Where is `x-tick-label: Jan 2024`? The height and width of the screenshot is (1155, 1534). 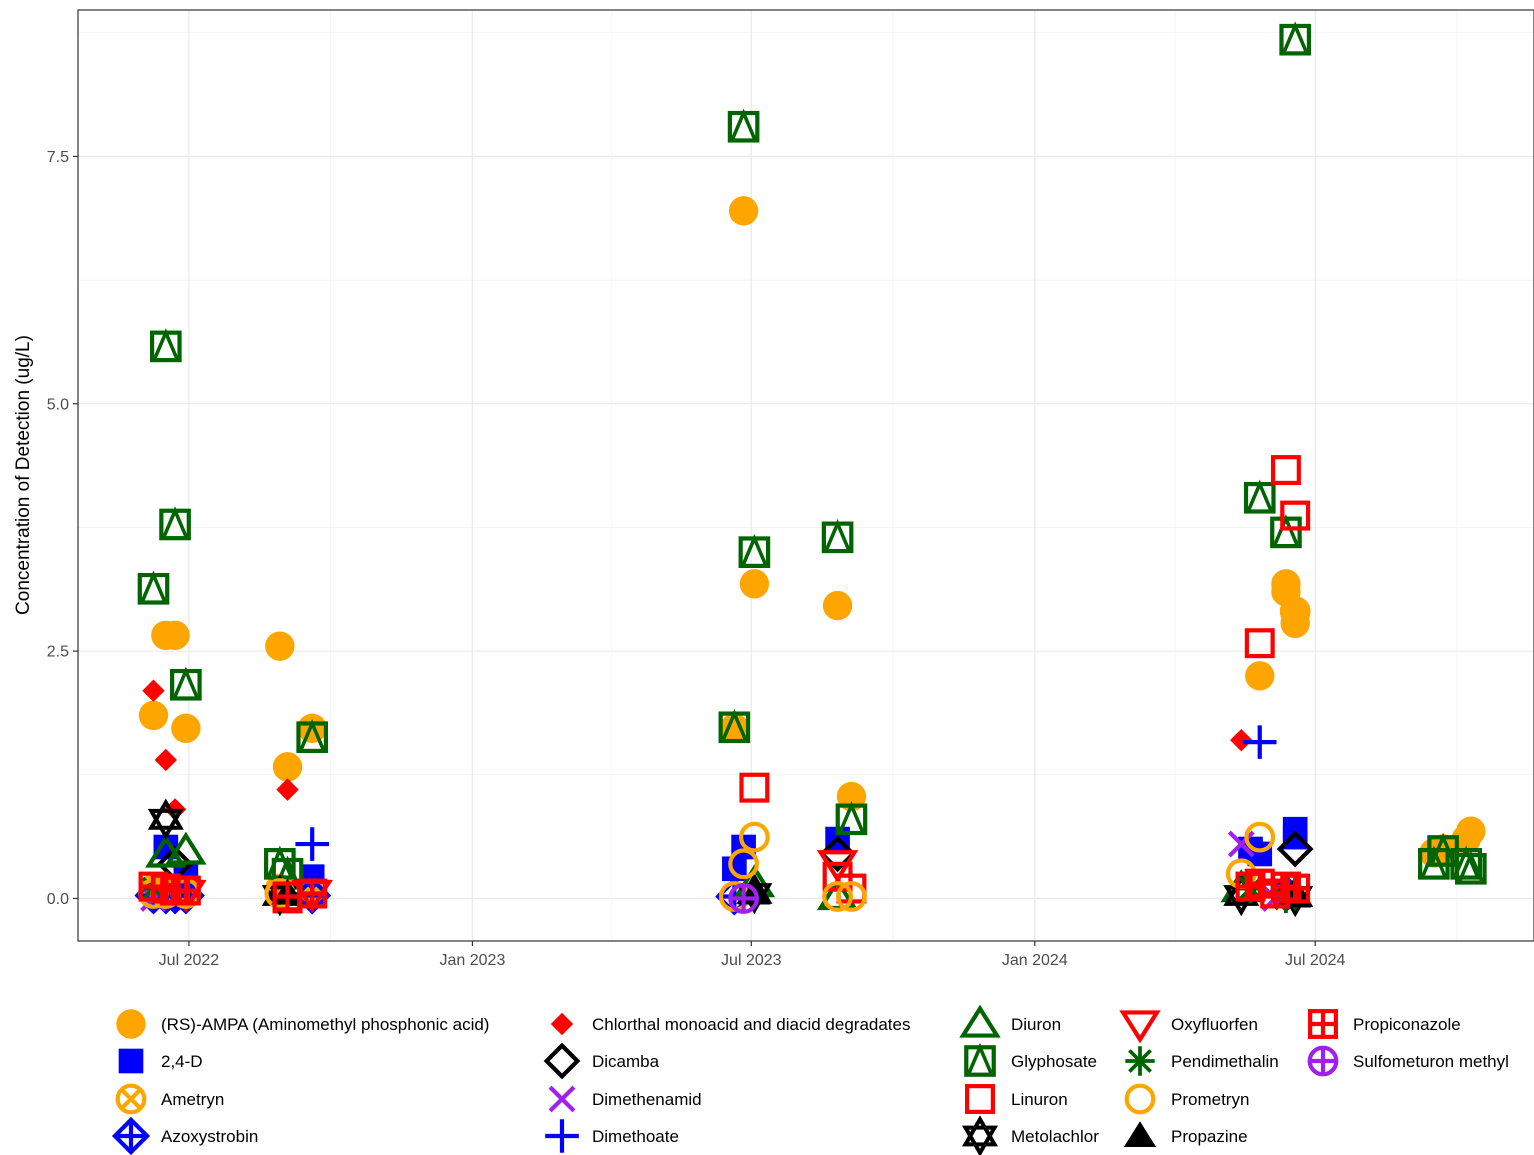 x-tick-label: Jan 2024 is located at coordinates (1035, 960).